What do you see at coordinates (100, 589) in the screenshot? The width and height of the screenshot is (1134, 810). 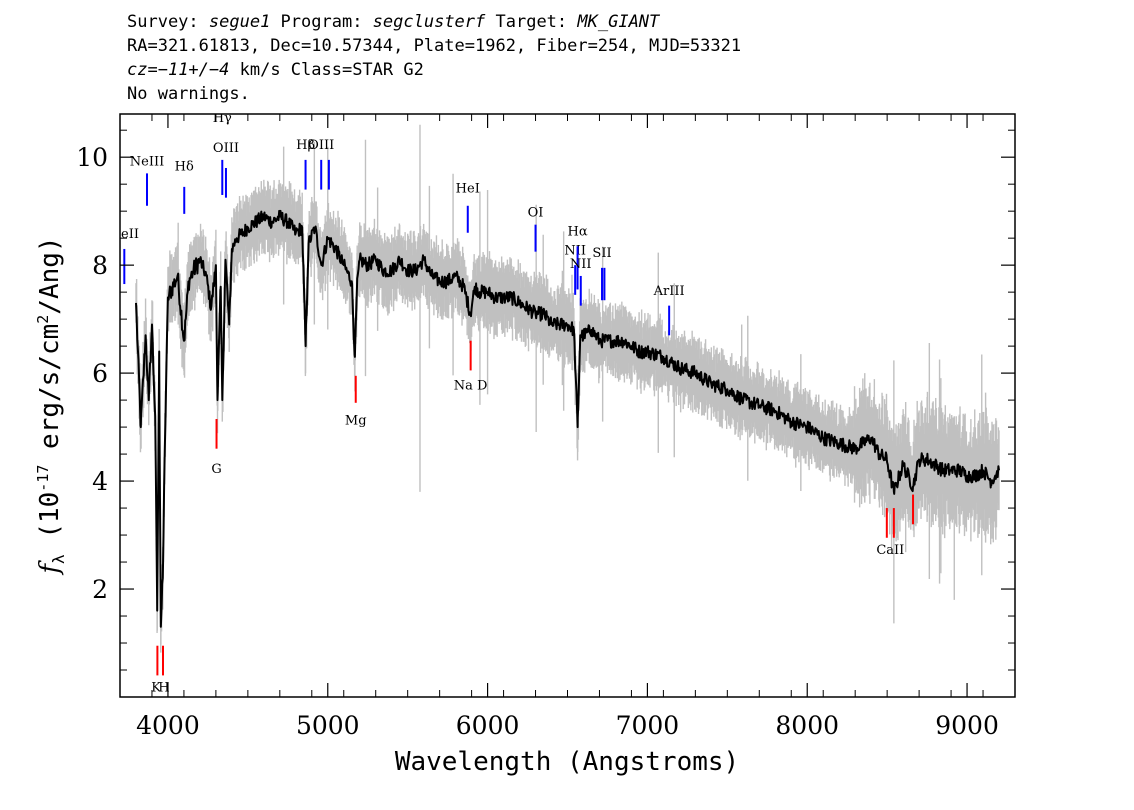 I see `y-tick-label: 2` at bounding box center [100, 589].